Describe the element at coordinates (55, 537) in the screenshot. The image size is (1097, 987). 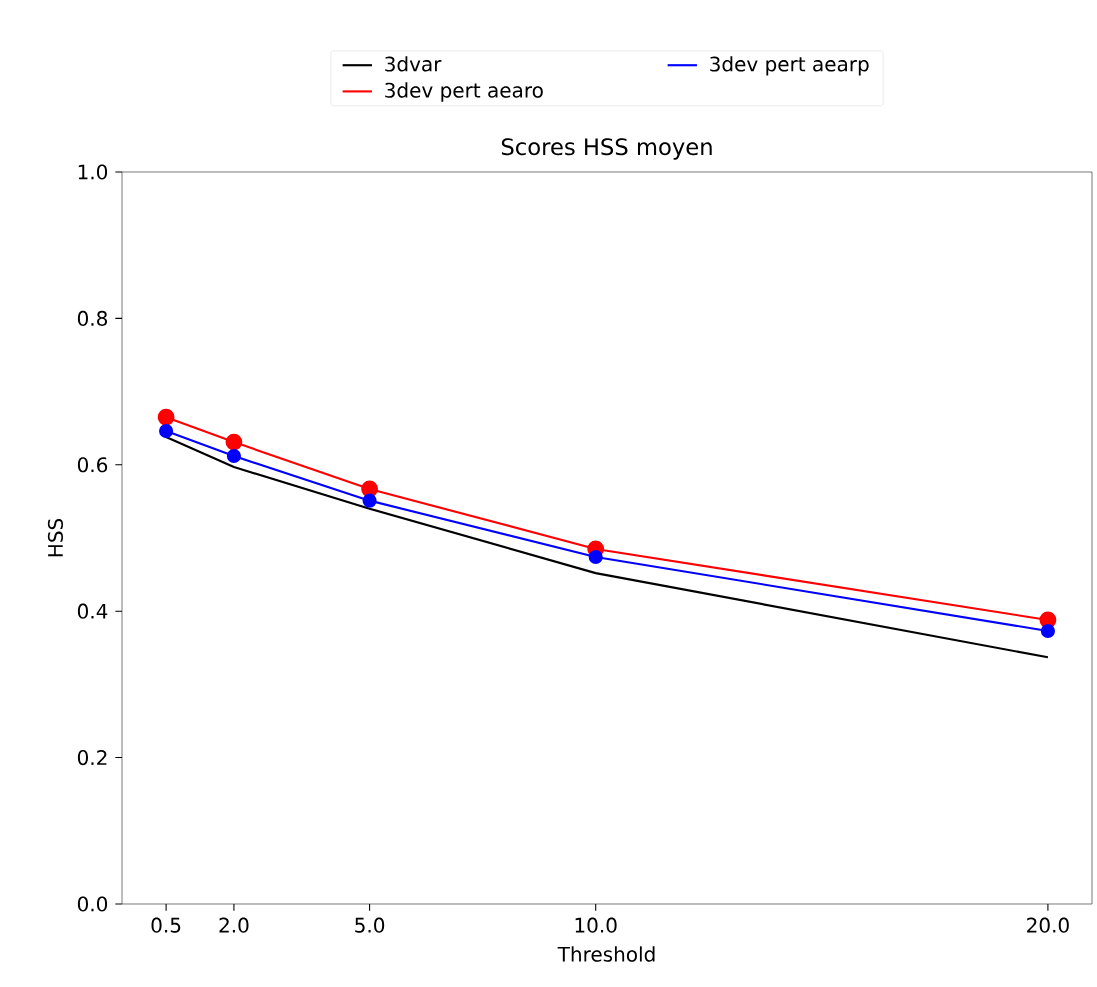
I see `y-axis-title: HSS` at that location.